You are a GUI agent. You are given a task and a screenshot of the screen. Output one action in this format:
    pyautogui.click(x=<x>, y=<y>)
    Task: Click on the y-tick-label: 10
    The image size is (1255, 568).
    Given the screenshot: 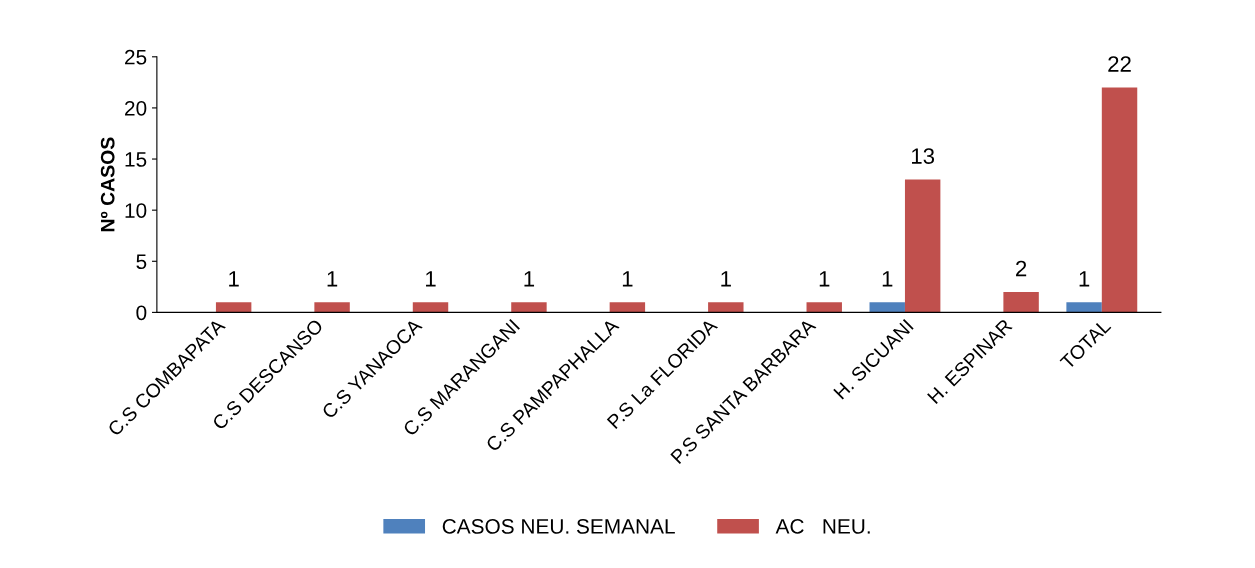 What is the action you would take?
    pyautogui.click(x=136, y=210)
    